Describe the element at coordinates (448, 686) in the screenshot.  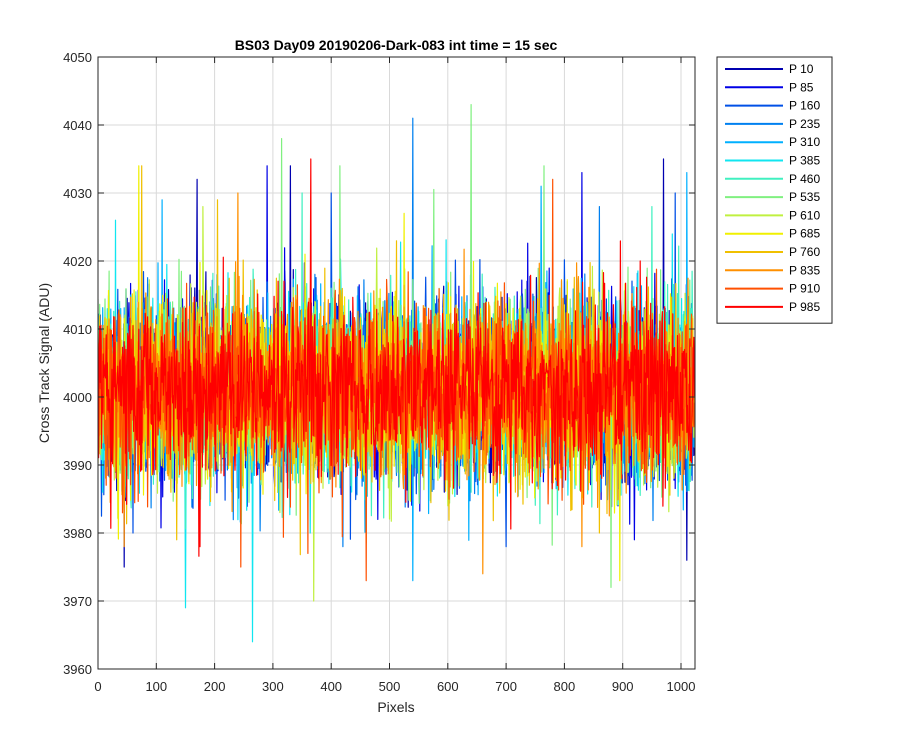
I see `x-tick-label: 600` at that location.